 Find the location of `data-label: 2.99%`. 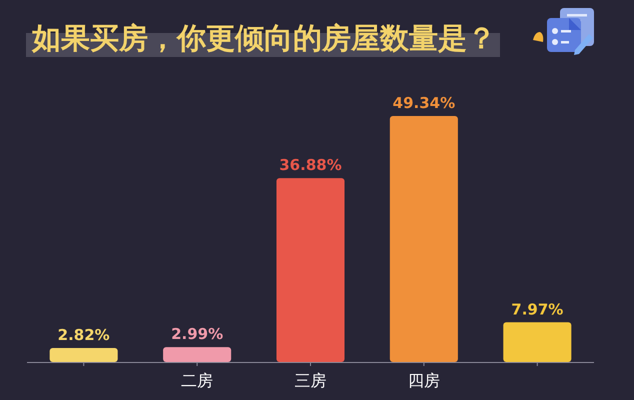

data-label: 2.99% is located at coordinates (197, 334).